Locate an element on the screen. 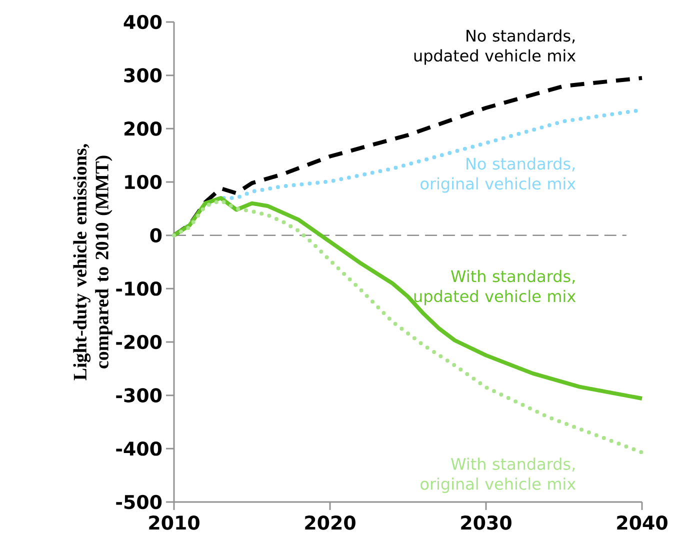 The width and height of the screenshot is (694, 551). x-tick-label: 2010 is located at coordinates (174, 523).